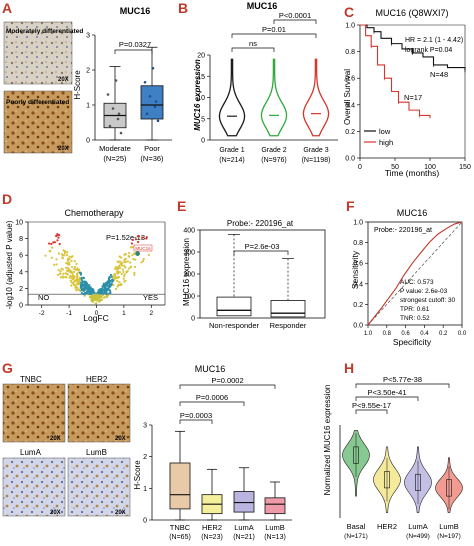  What do you see at coordinates (97, 379) in the screenshot?
I see `img-label-her2: HER2` at bounding box center [97, 379].